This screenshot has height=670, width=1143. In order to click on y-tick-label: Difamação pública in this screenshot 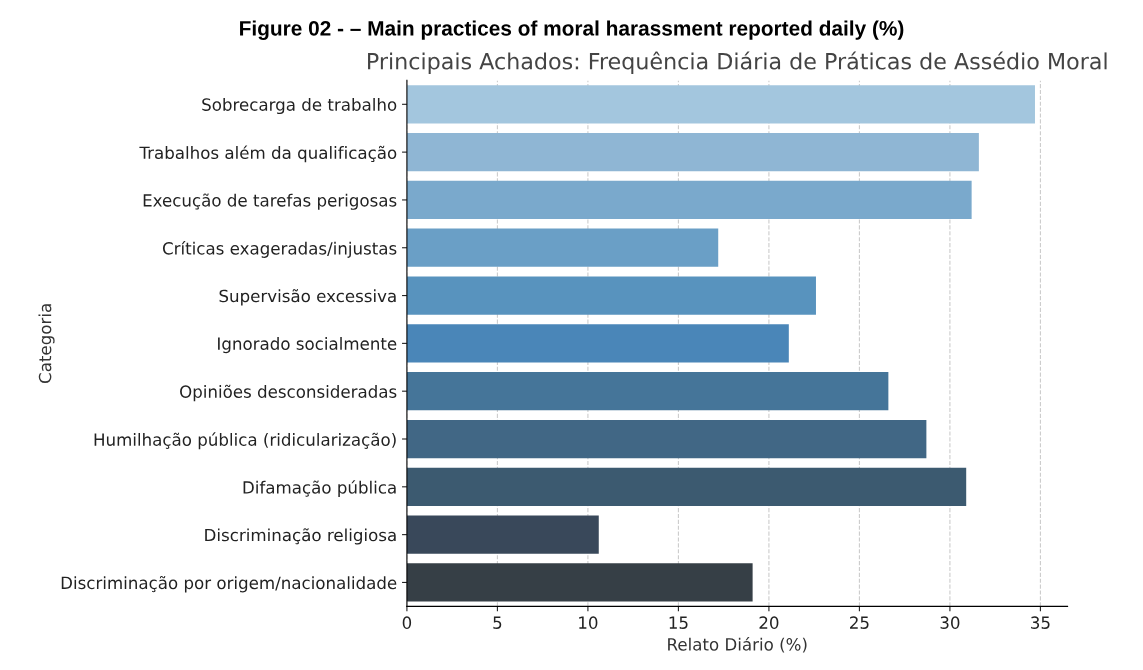, I will do `click(319, 488)`.